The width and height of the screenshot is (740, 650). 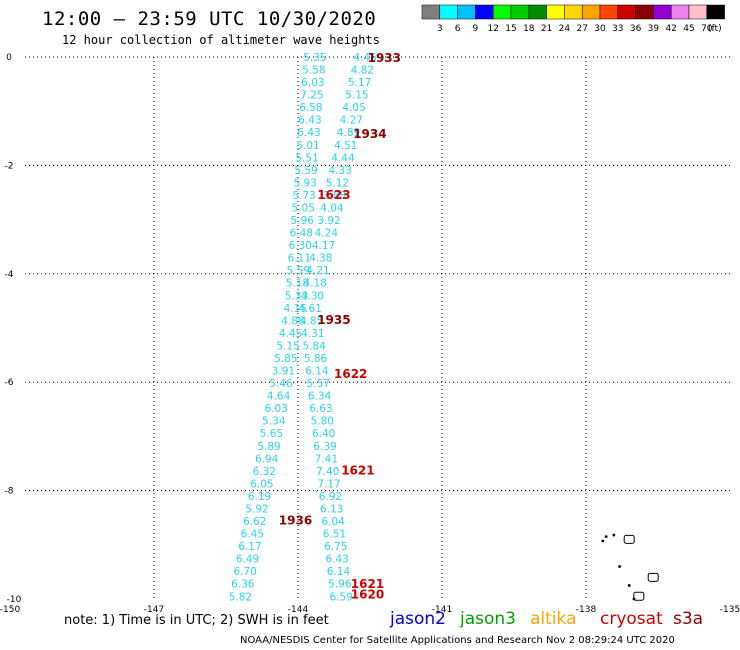 What do you see at coordinates (300, 246) in the screenshot?
I see `swh-value: 6.30` at bounding box center [300, 246].